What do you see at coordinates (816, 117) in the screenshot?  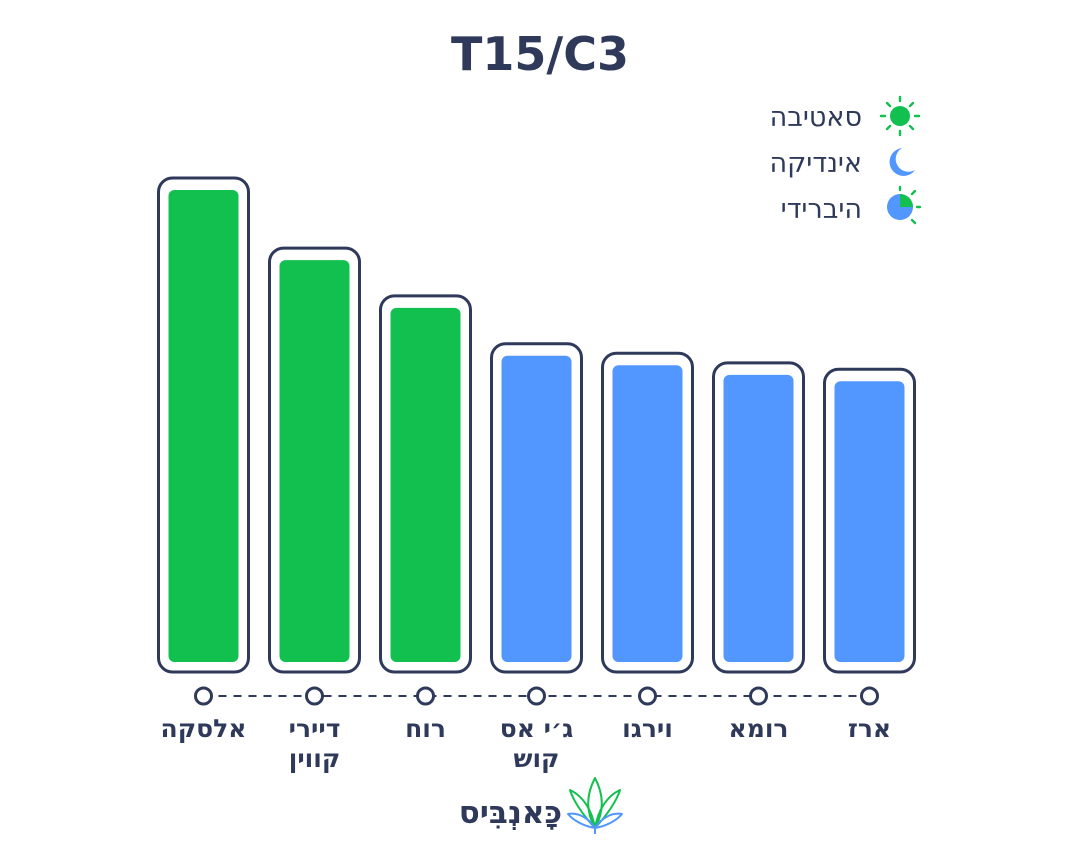 I see `legend-label-sativa: סאטיבה` at bounding box center [816, 117].